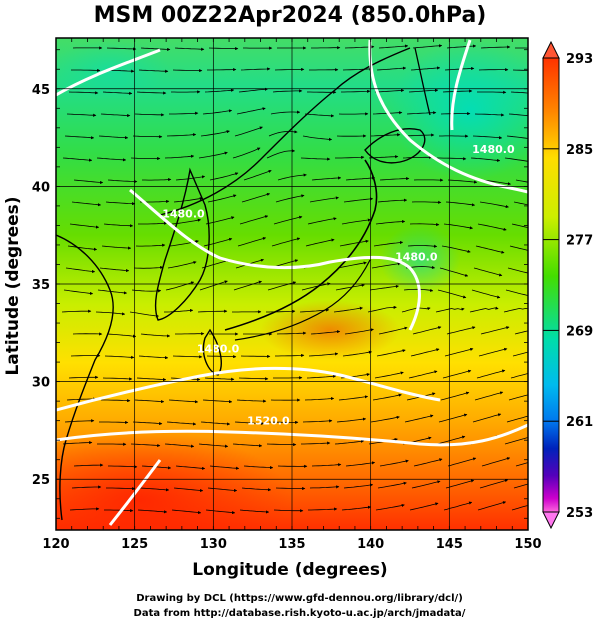 The height and width of the screenshot is (625, 599). I want to click on x-tick-label: 120, so click(55, 544).